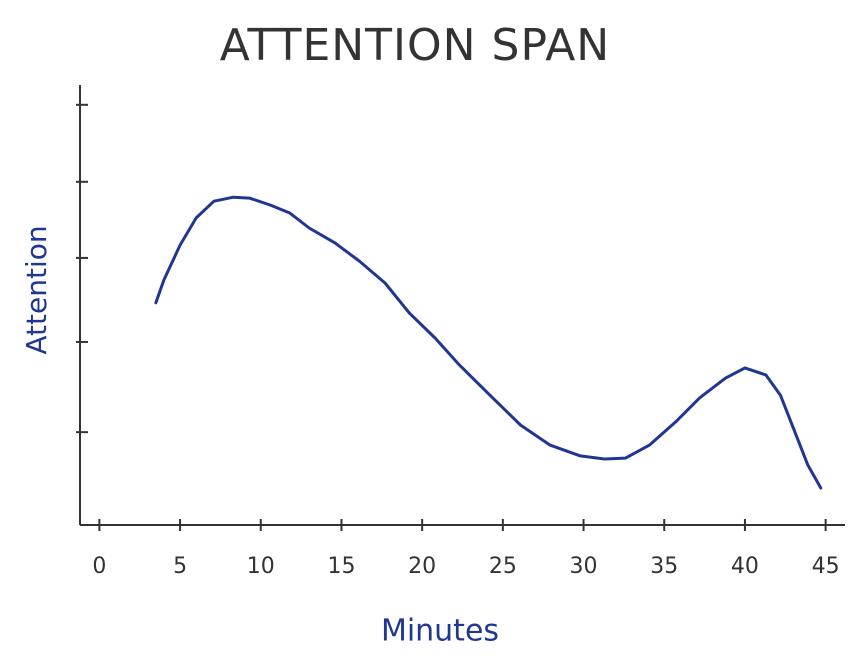 This screenshot has width=850, height=664. What do you see at coordinates (36, 289) in the screenshot?
I see `y-axis-label: Attention` at bounding box center [36, 289].